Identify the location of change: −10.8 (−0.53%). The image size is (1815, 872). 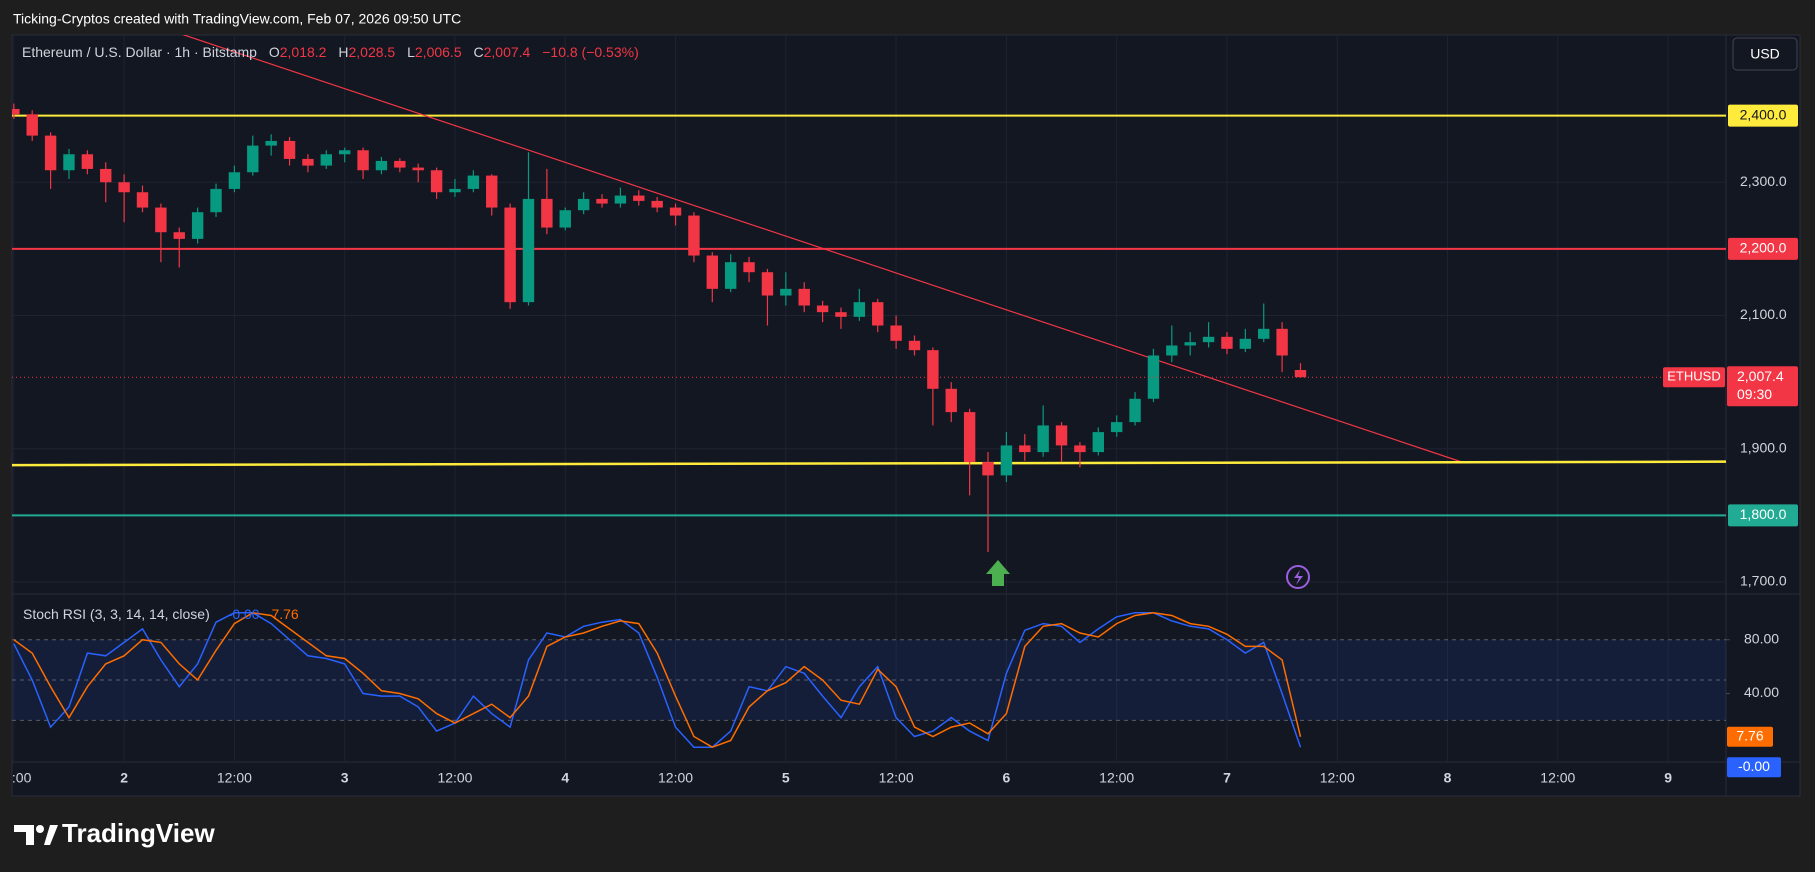
(590, 52).